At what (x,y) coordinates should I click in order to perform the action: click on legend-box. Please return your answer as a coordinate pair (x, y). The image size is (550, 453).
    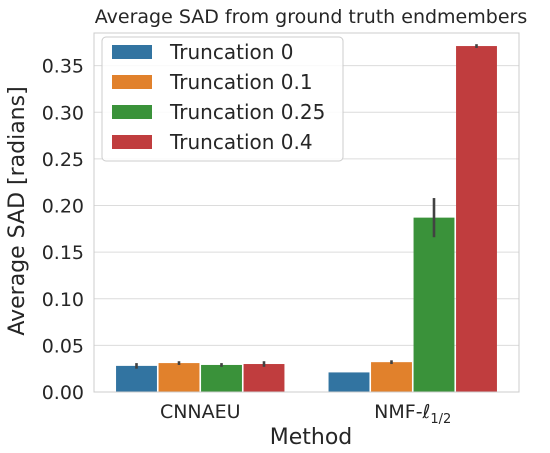
    Looking at the image, I should click on (222, 99).